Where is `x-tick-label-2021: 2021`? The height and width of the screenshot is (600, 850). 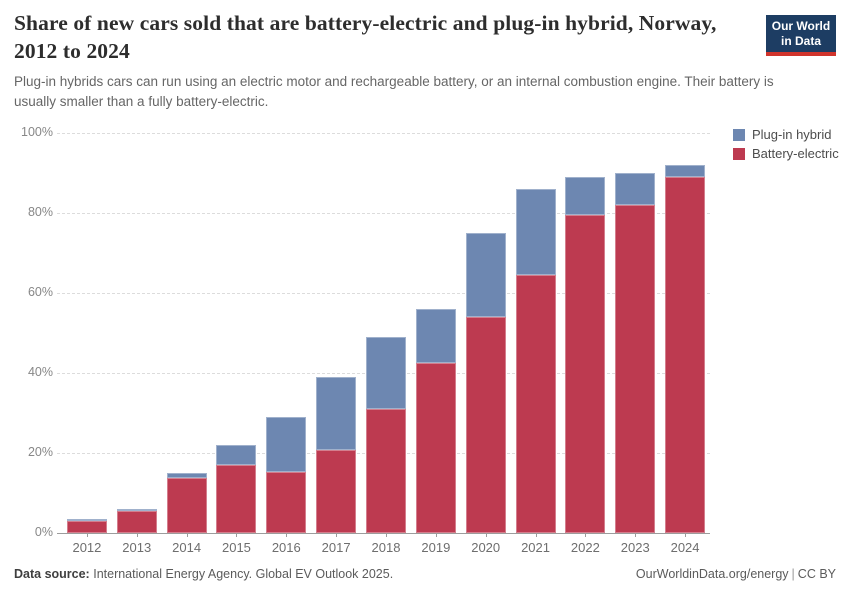 x-tick-label-2021: 2021 is located at coordinates (535, 547).